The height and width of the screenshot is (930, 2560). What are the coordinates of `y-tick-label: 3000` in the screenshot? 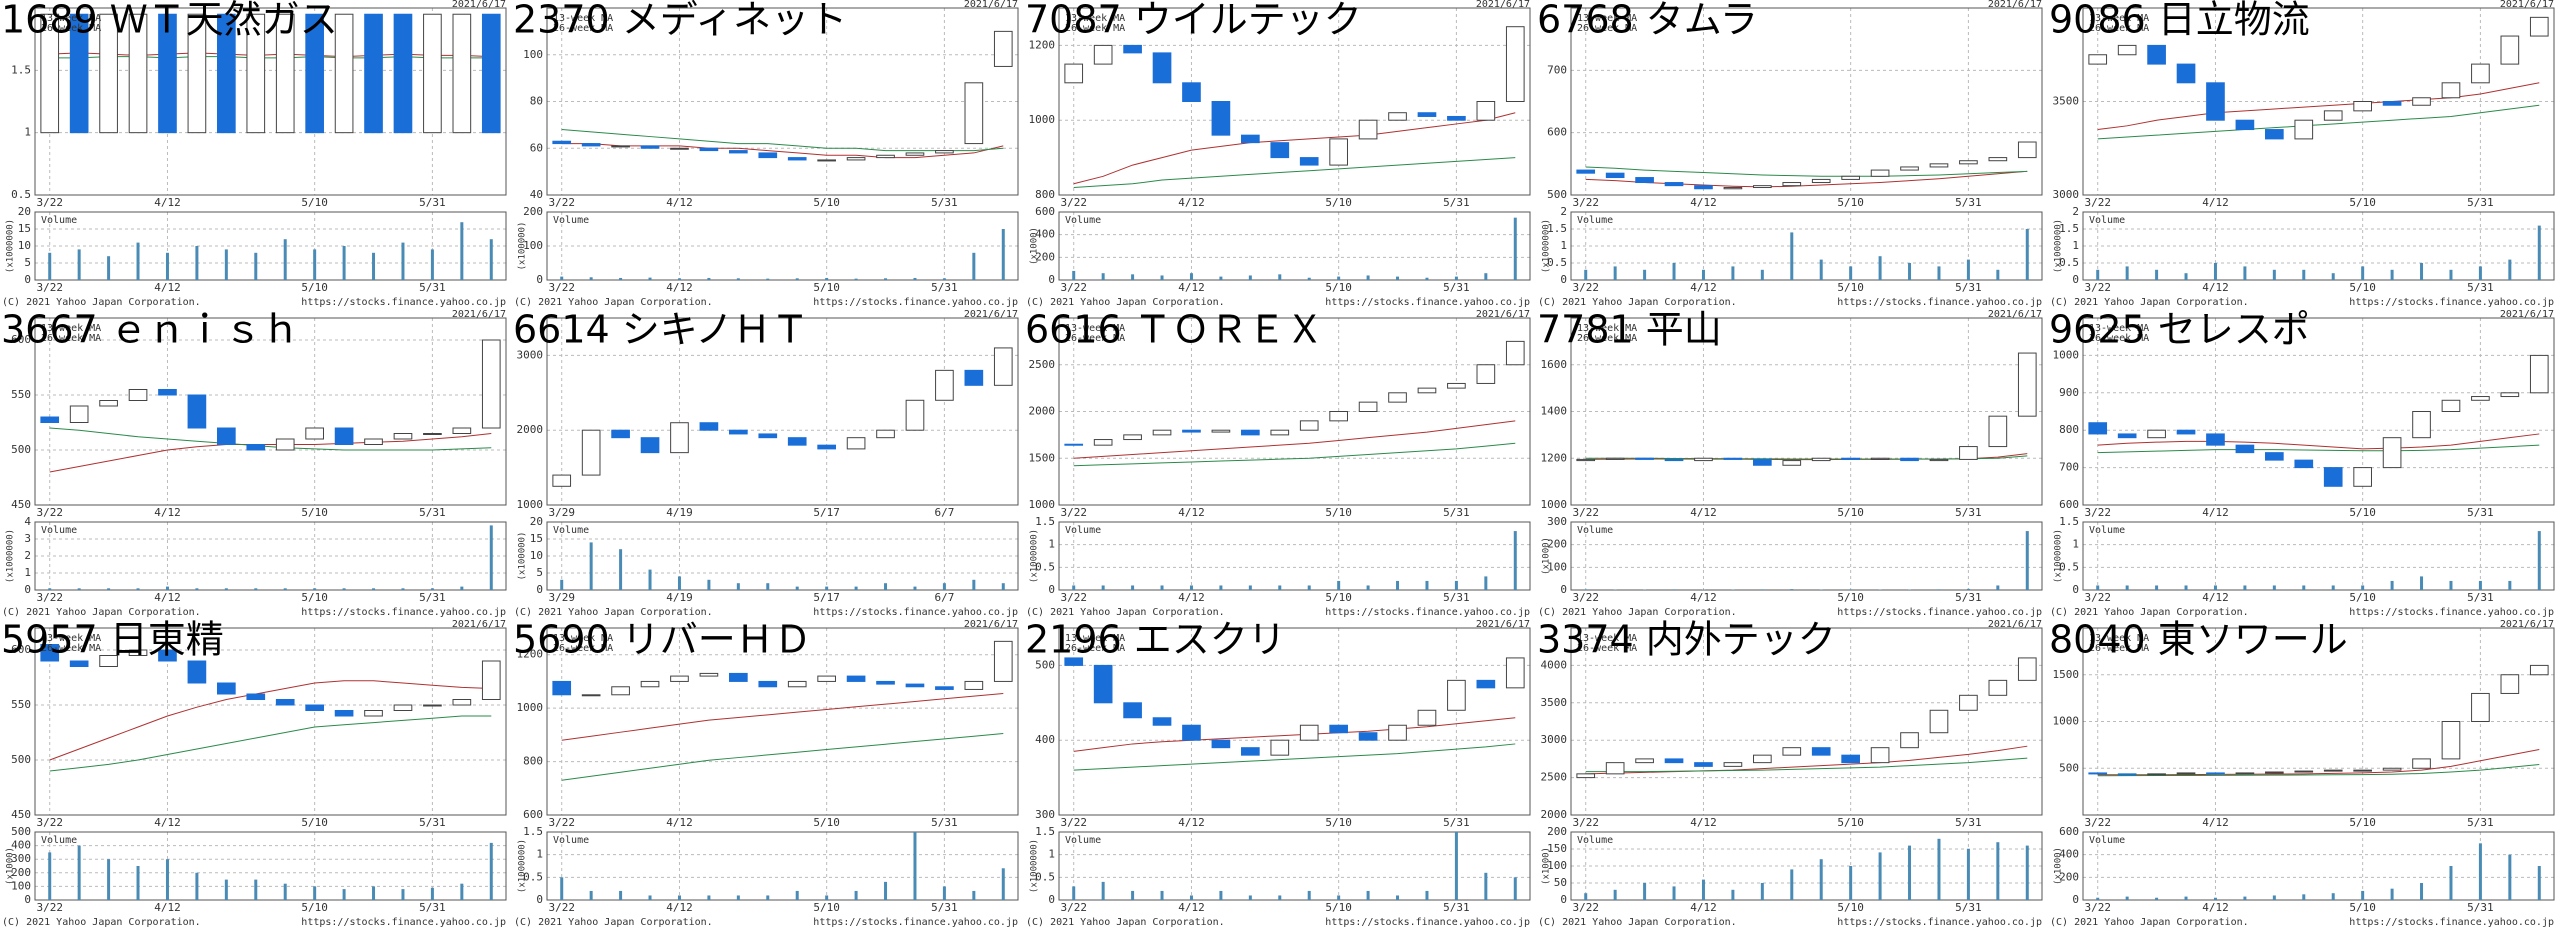 It's located at (2066, 194).